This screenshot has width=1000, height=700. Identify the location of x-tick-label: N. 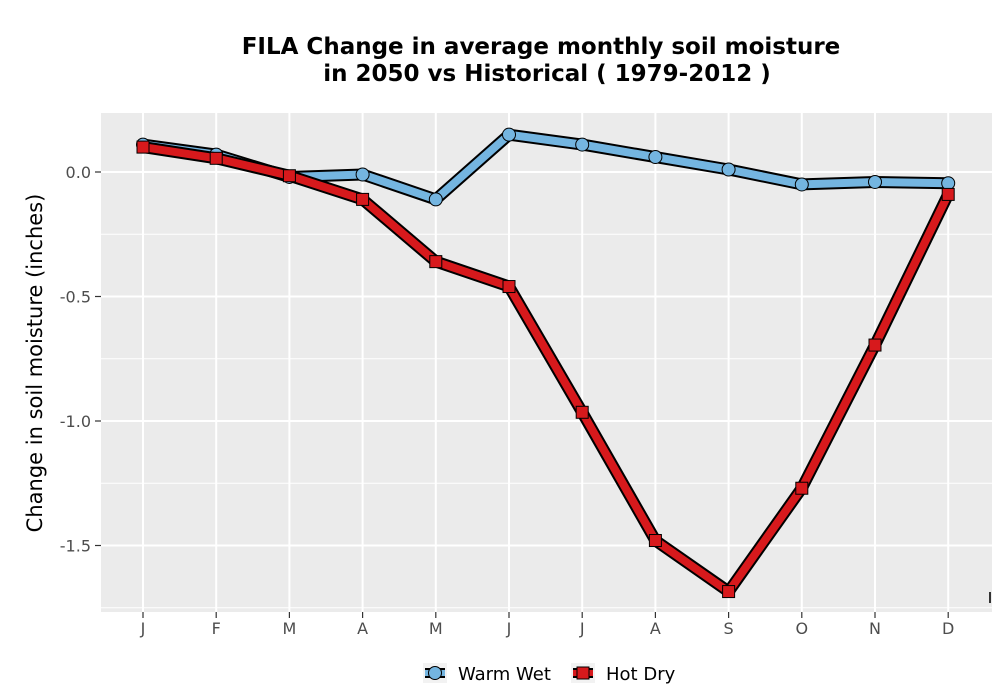
(875, 628).